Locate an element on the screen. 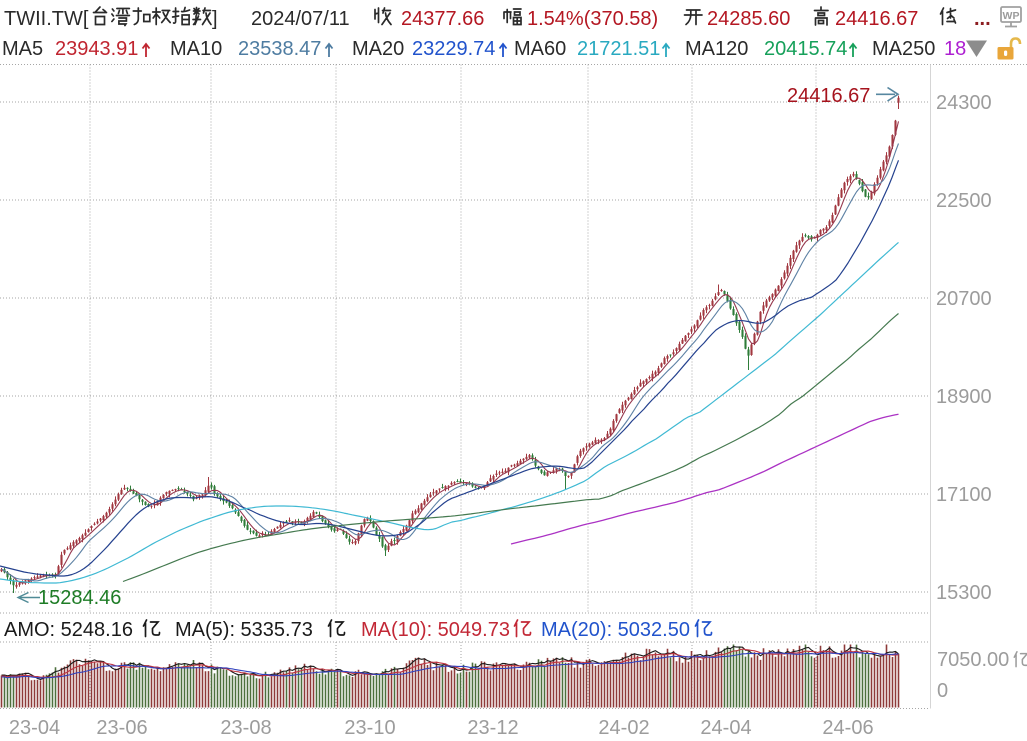 This screenshot has height=741, width=1027. svg-text: 24-06 is located at coordinates (847, 728).